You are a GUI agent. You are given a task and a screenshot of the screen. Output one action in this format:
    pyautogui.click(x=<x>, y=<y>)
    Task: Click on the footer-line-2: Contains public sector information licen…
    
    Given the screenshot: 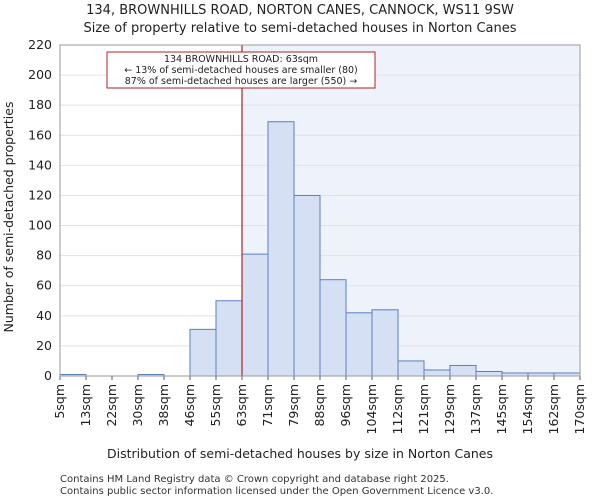 What is the action you would take?
    pyautogui.click(x=276, y=491)
    